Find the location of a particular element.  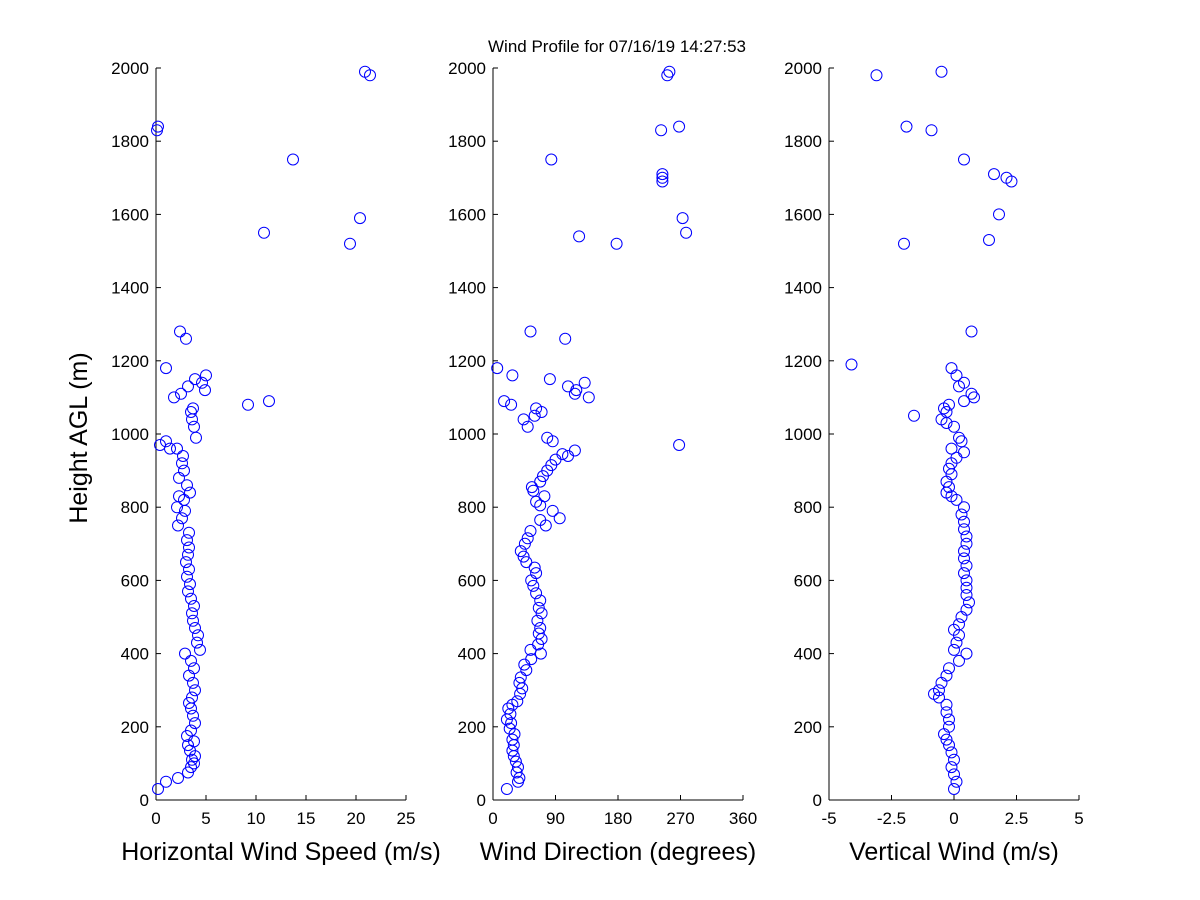

x-tick-label-25: 25 is located at coordinates (406, 818).